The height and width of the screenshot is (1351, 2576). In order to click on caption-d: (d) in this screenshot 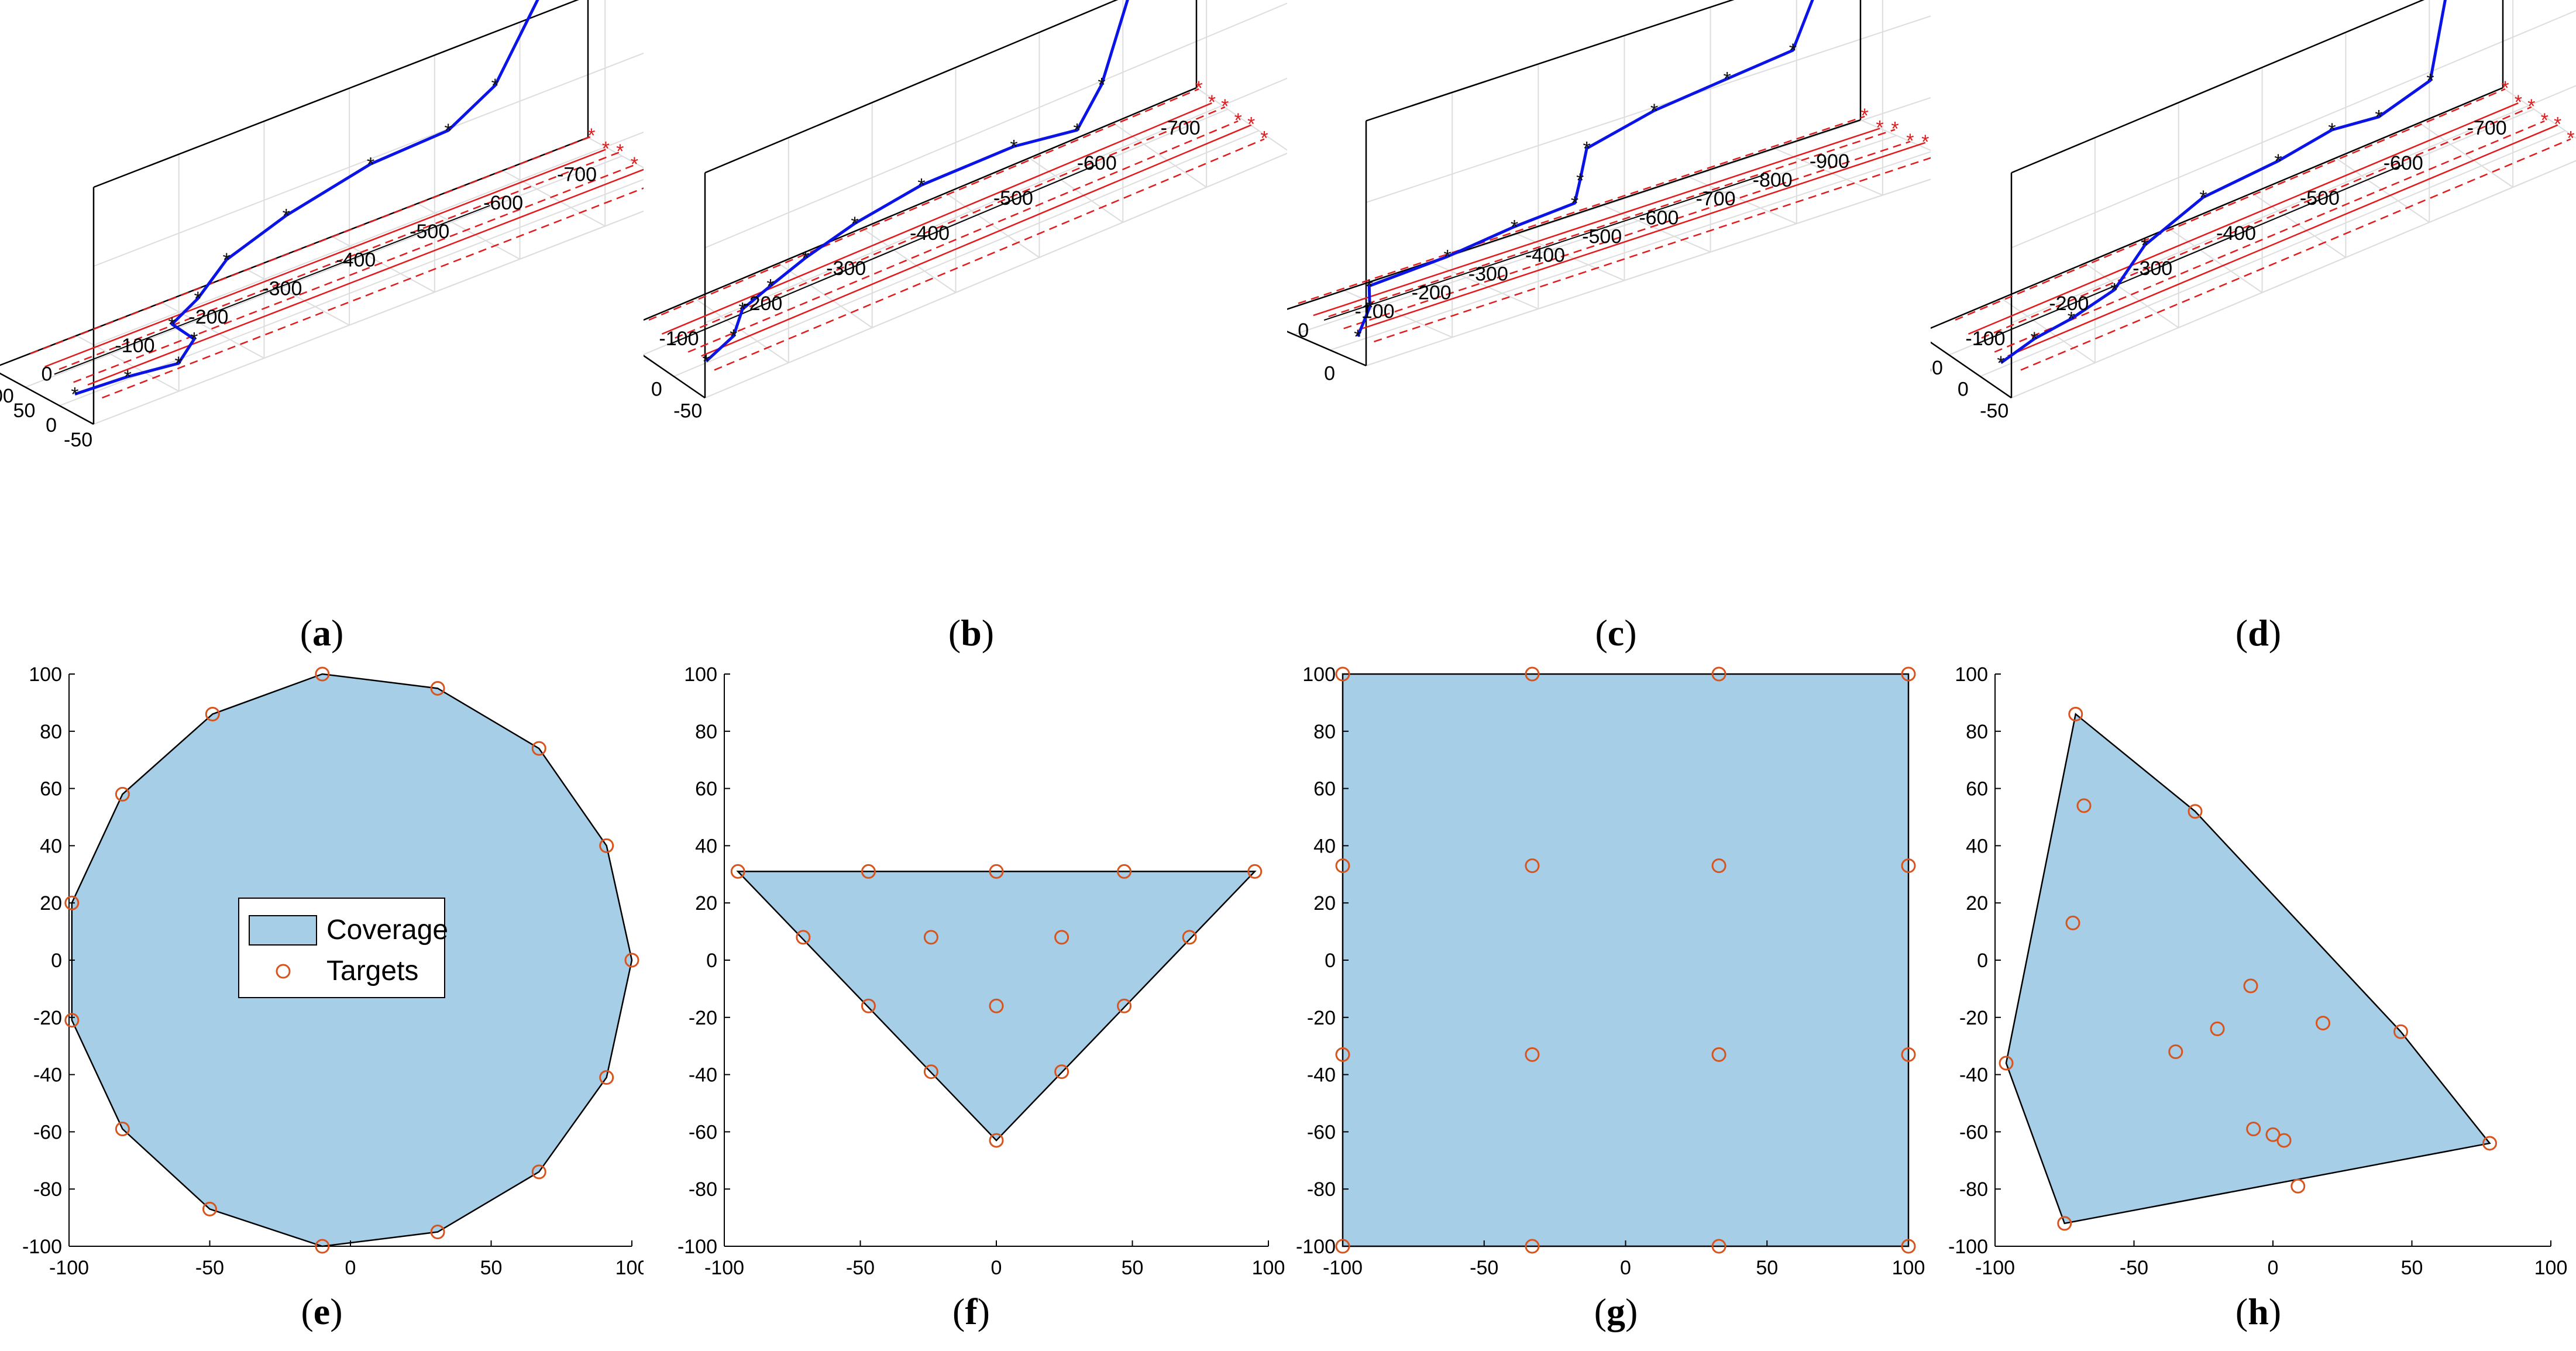, I will do `click(2259, 633)`.